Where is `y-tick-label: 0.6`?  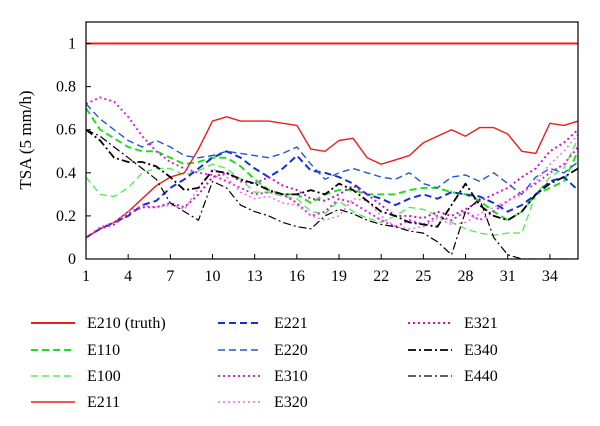 y-tick-label: 0.6 is located at coordinates (66, 130).